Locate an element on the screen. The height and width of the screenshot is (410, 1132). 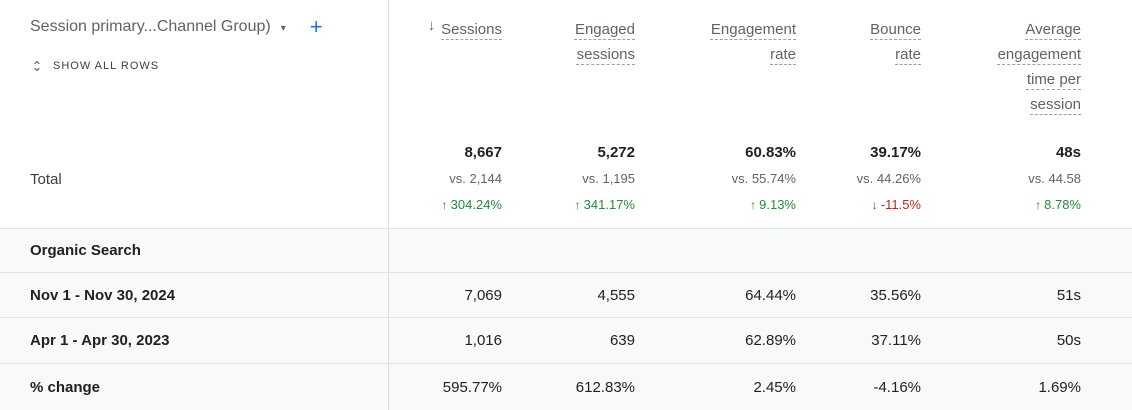
metric-change: ↑ 304.24% is located at coordinates (471, 204).